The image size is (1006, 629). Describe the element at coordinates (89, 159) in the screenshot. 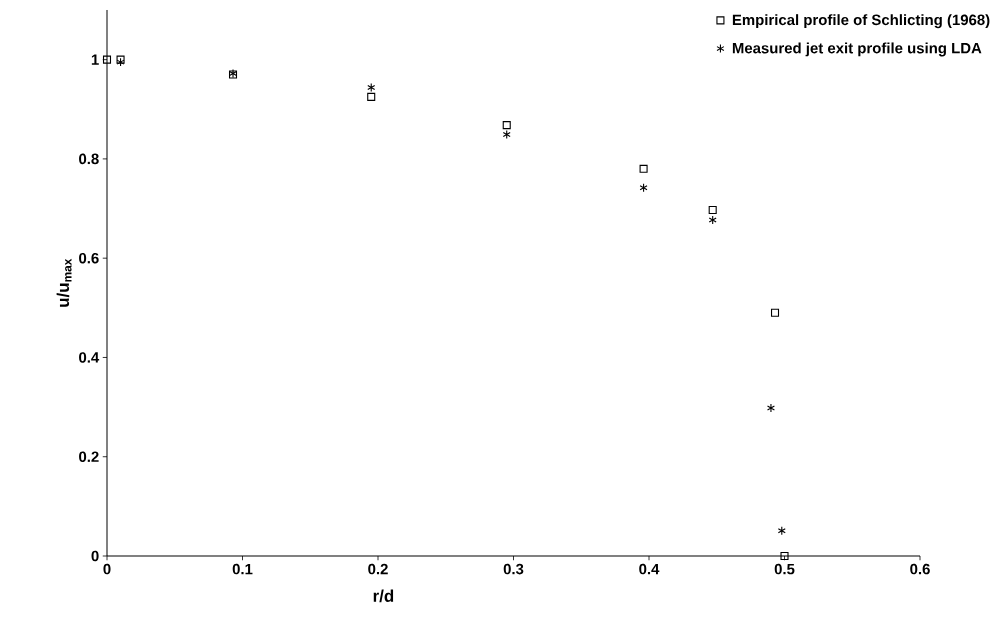

I see `y-tick-label: 0.8` at that location.